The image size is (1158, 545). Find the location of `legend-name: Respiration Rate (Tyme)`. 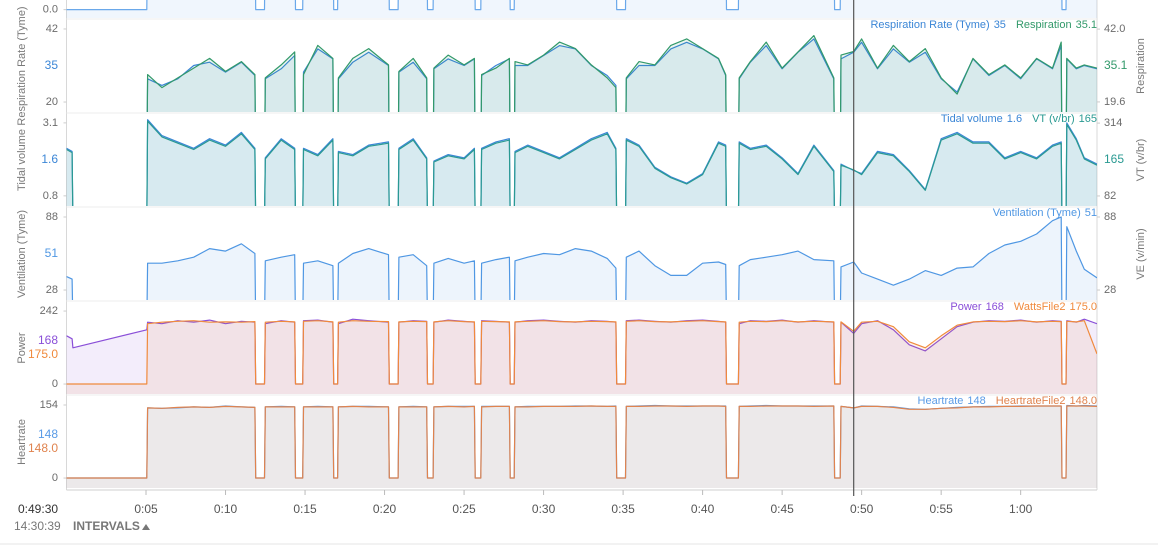

legend-name: Respiration Rate (Tyme) is located at coordinates (929, 25).